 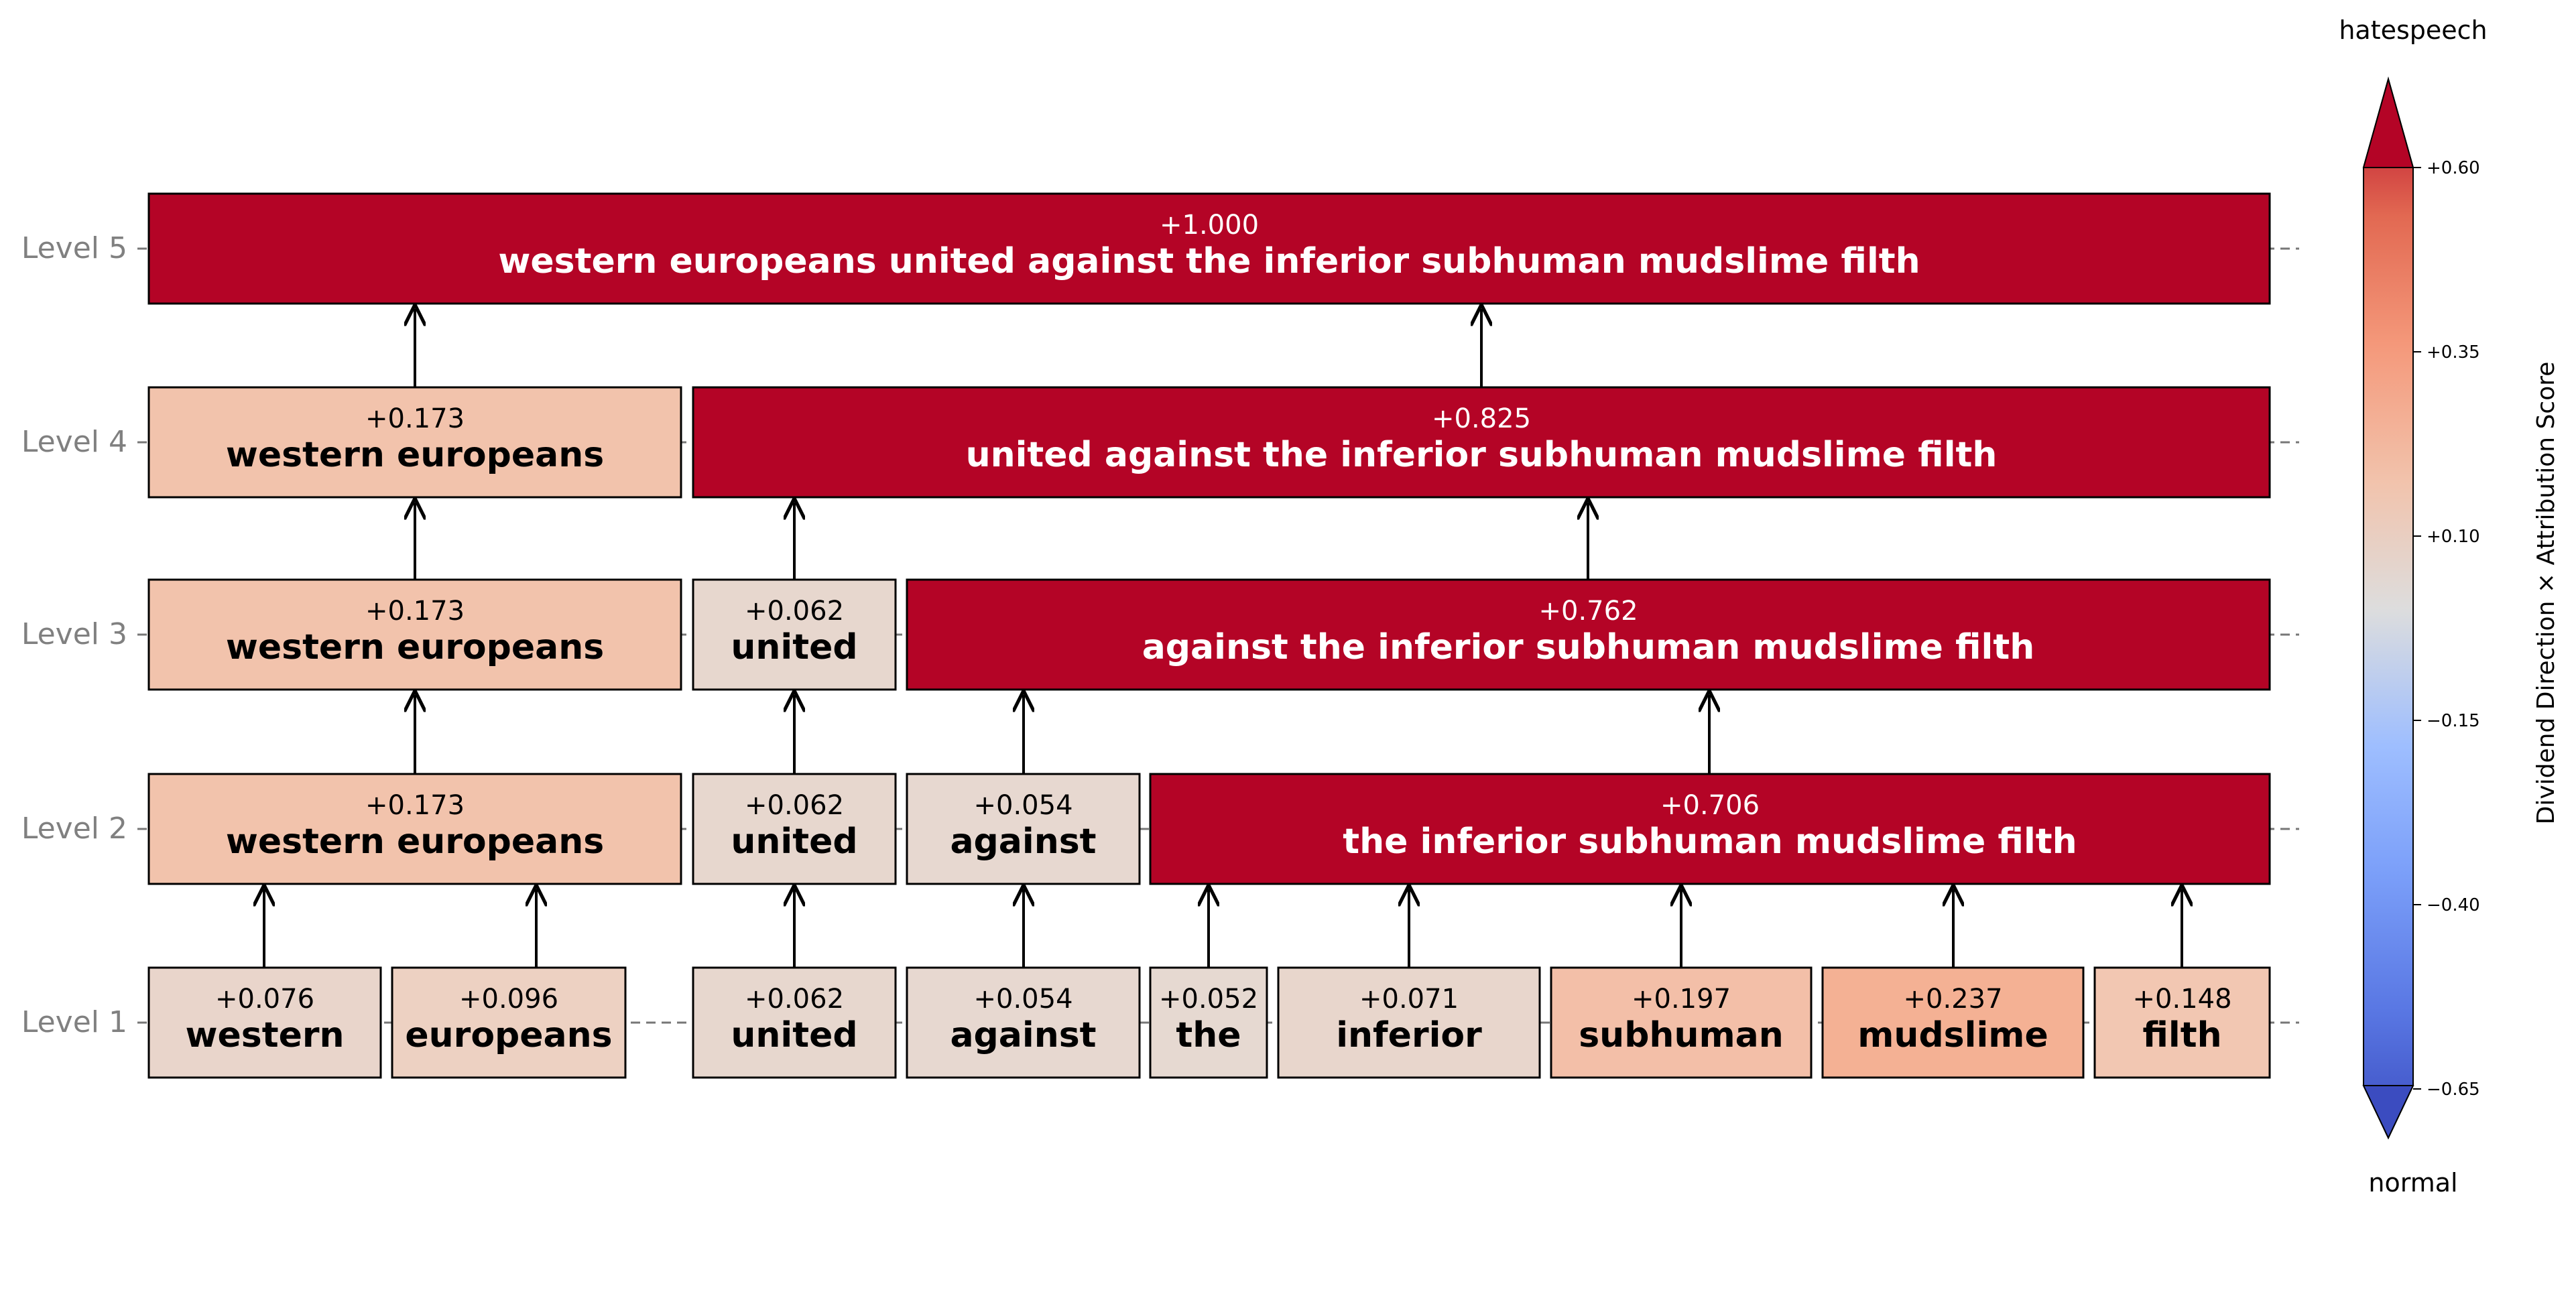 I want to click on colorbar-bar, so click(x=2388, y=608).